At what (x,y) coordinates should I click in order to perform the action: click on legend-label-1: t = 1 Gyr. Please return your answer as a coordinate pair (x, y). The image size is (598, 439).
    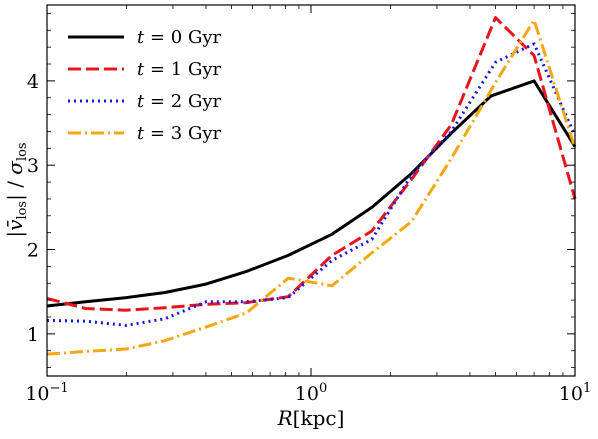
    Looking at the image, I should click on (179, 69).